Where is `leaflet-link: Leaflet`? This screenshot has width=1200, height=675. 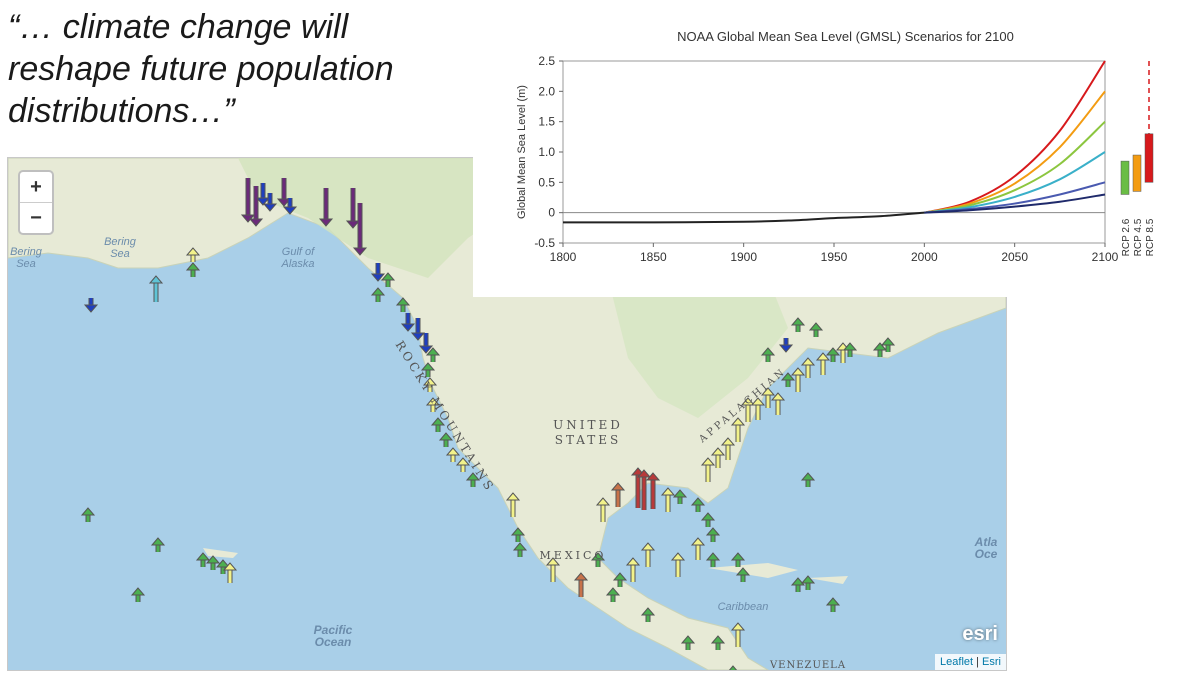
leaflet-link: Leaflet is located at coordinates (957, 662).